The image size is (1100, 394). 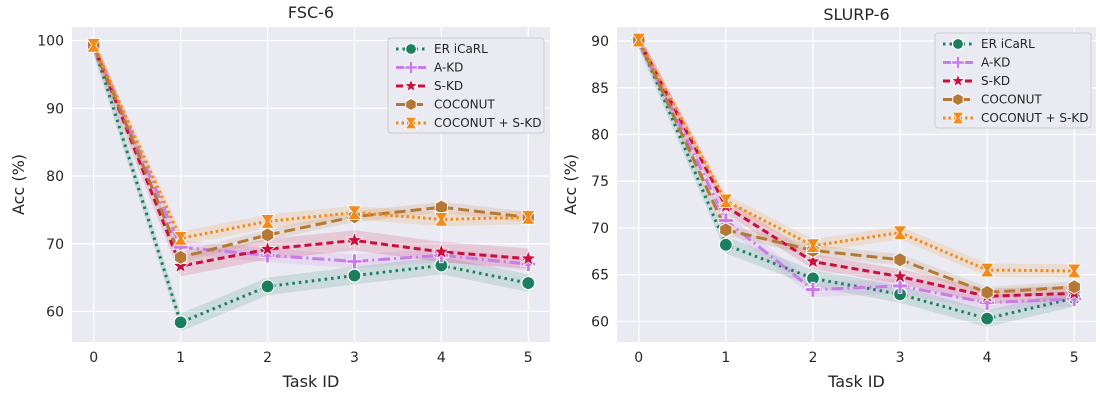 I want to click on y-tick-label: 75, so click(x=600, y=182).